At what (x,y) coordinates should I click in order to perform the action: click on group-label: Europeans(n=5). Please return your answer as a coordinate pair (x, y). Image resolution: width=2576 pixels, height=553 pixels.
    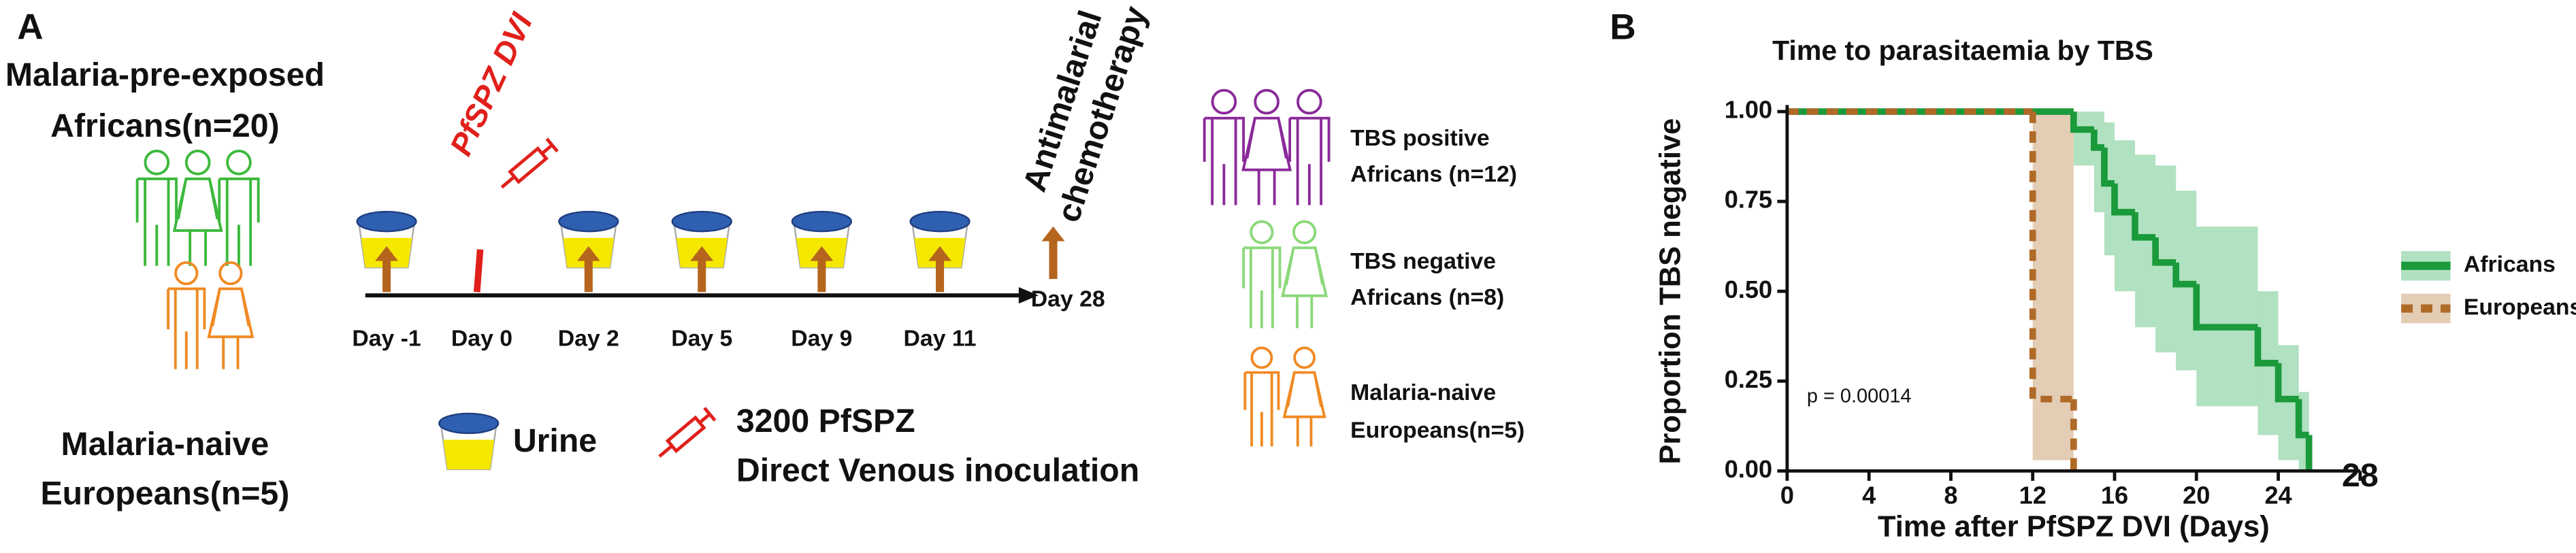
    Looking at the image, I should click on (164, 494).